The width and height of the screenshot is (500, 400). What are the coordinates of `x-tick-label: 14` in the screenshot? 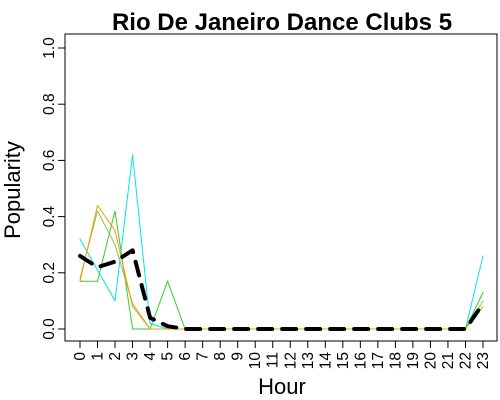 It's located at (325, 361).